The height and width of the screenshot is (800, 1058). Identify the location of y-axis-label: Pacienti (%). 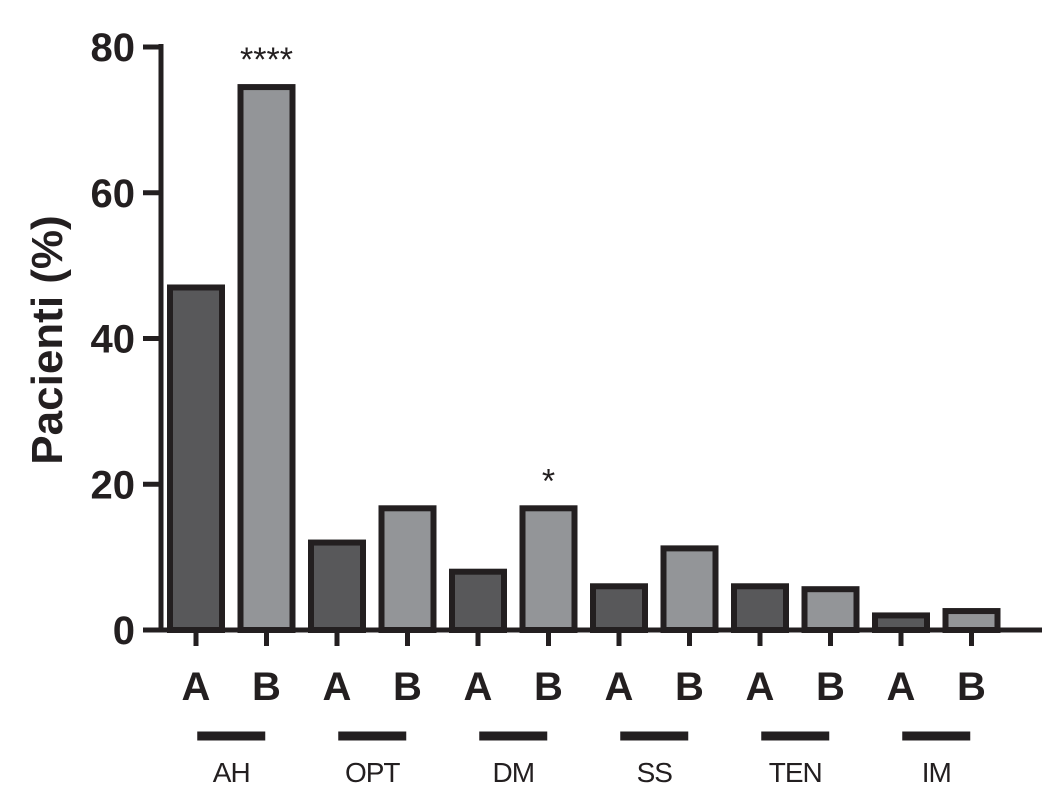
(47, 339).